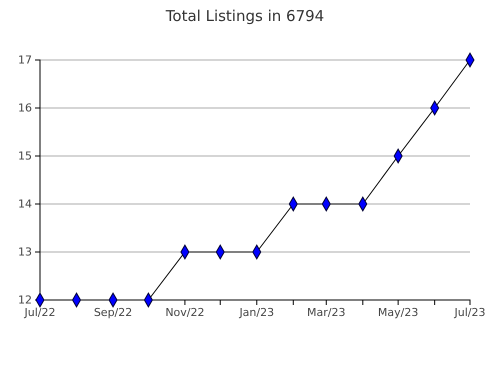 Image resolution: width=490 pixels, height=380 pixels. What do you see at coordinates (25, 156) in the screenshot?
I see `y-tick-label: 15` at bounding box center [25, 156].